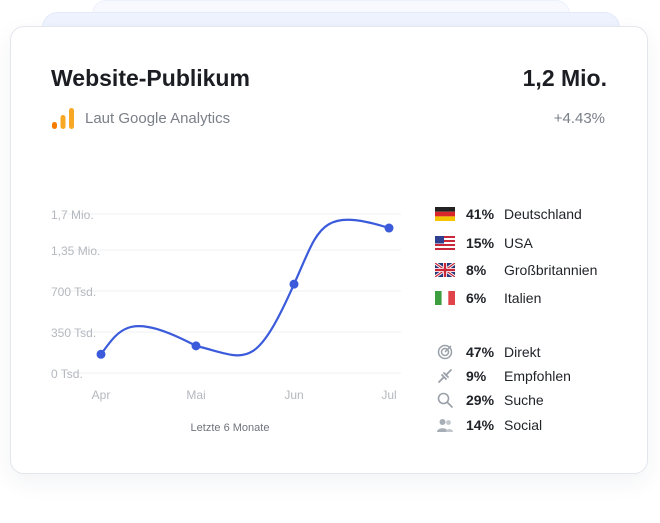 This screenshot has width=660, height=523. I want to click on legend-item-referral: 9% Empfohlen, so click(503, 376).